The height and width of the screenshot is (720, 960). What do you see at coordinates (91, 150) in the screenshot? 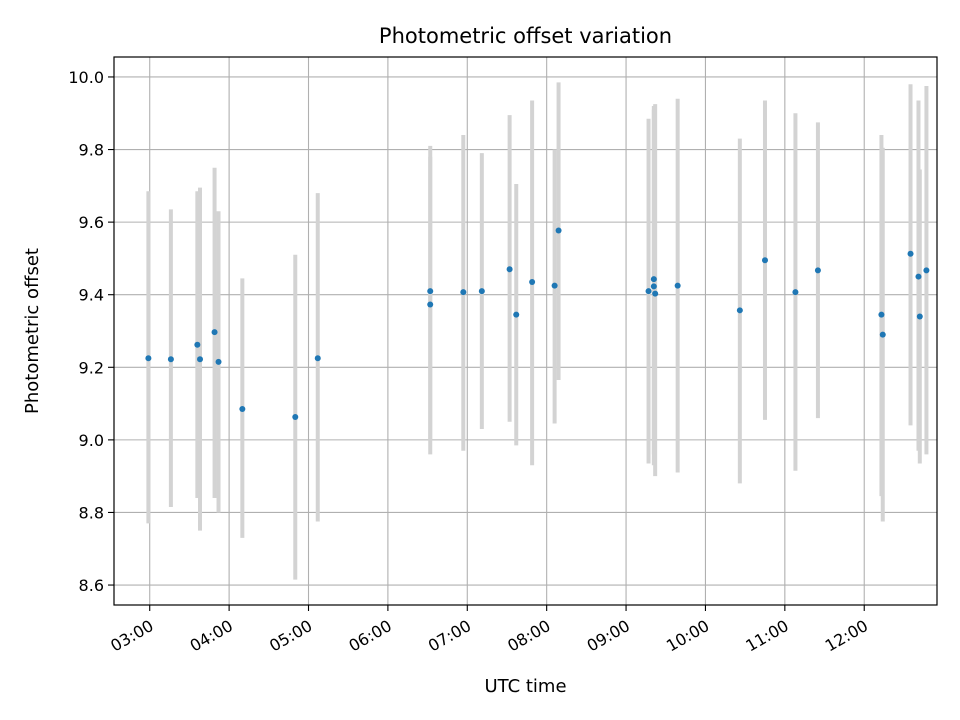
I see `y-tick-label: 9.8` at bounding box center [91, 150].